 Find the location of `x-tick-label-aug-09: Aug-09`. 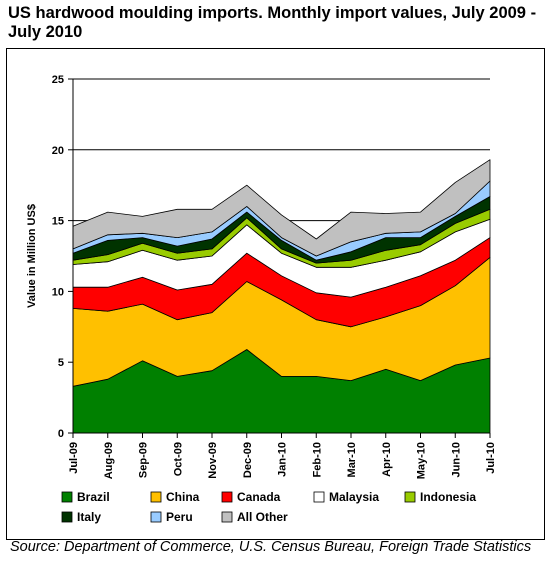

x-tick-label-aug-09: Aug-09 is located at coordinates (109, 460).